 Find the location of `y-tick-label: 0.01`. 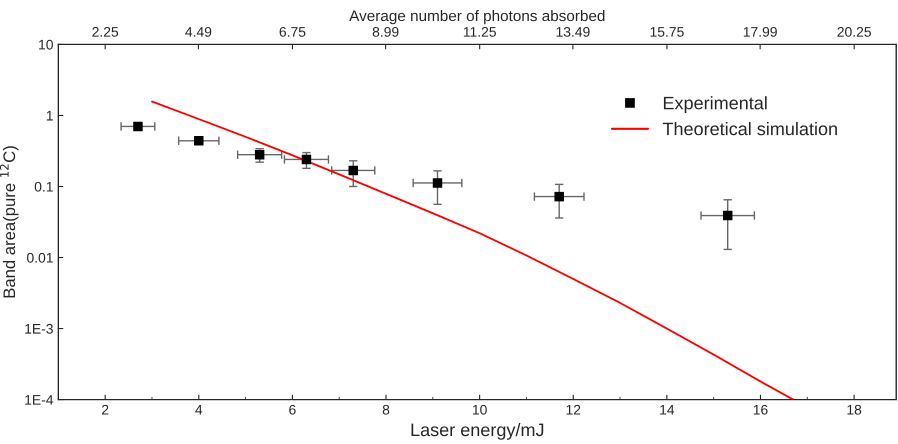

y-tick-label: 0.01 is located at coordinates (40, 257).